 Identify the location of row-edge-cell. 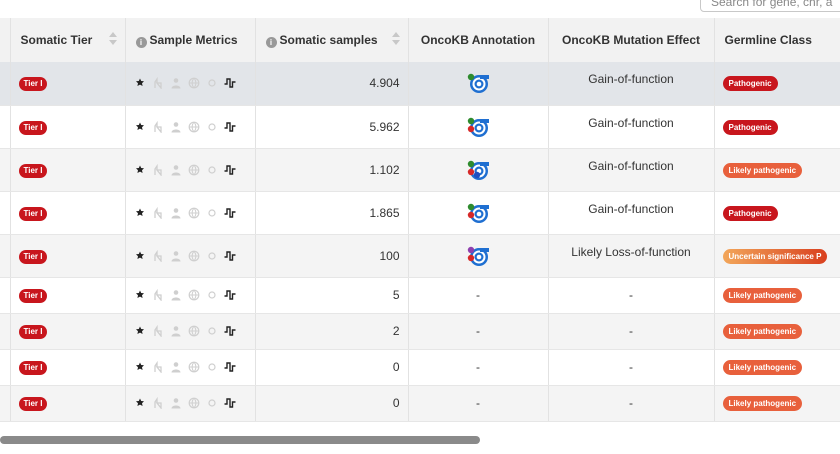
(5, 170).